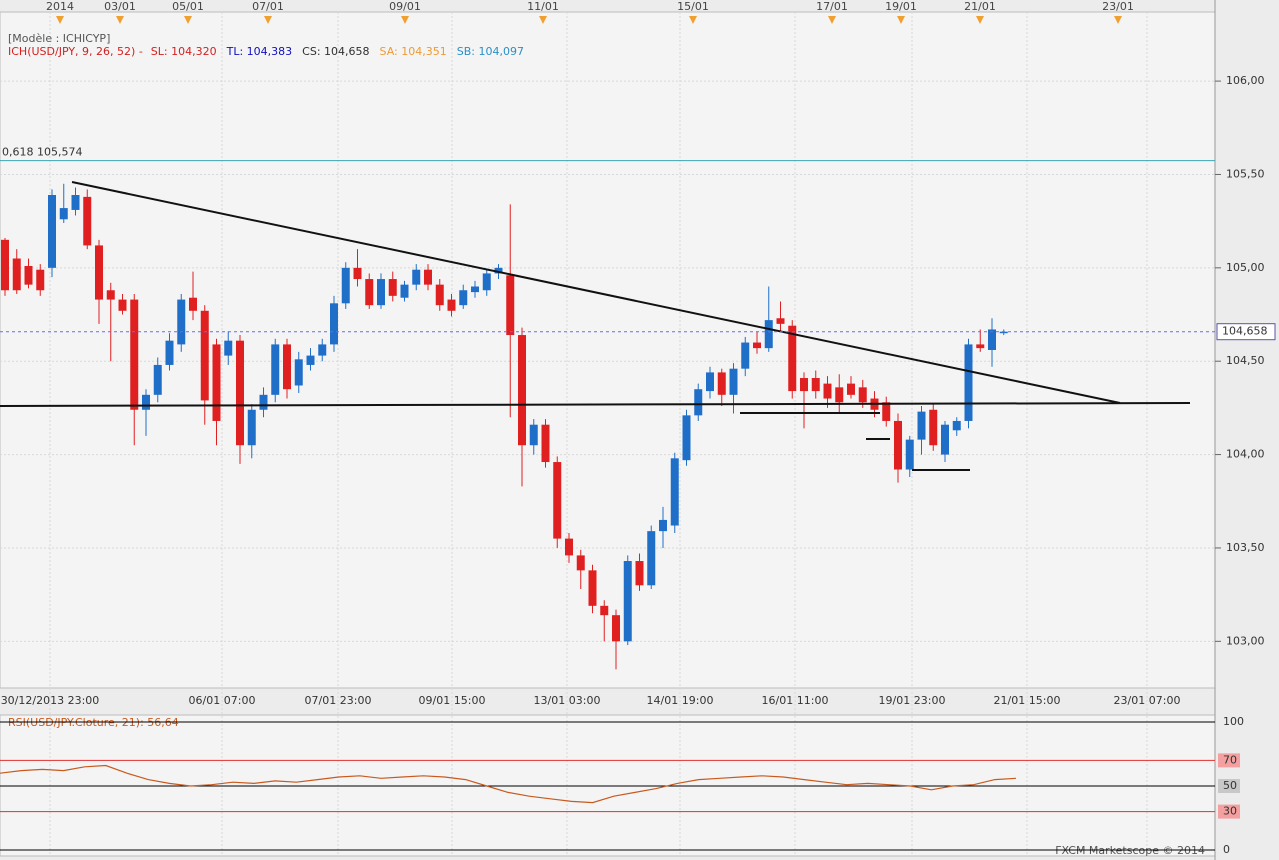 This screenshot has height=860, width=1279. I want to click on top-date-label: 23/01, so click(1118, 6).